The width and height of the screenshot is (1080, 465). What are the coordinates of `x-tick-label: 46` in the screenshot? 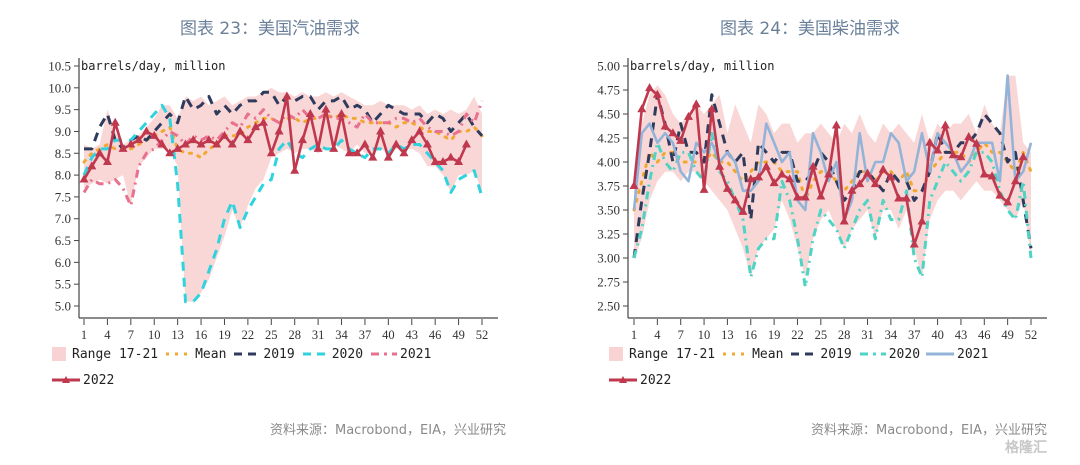 It's located at (984, 335).